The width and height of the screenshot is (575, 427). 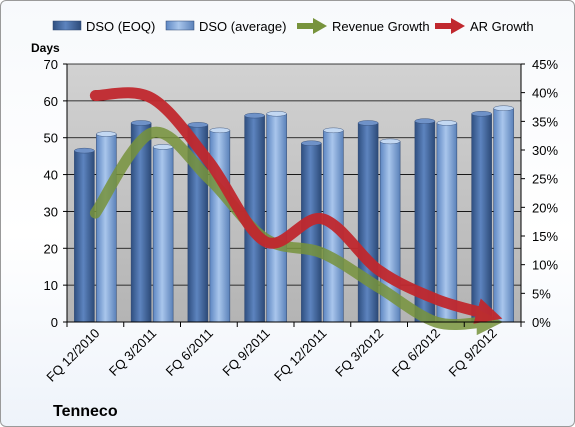 What do you see at coordinates (132, 352) in the screenshot?
I see `x-tick-label: FQ 3/2011` at bounding box center [132, 352].